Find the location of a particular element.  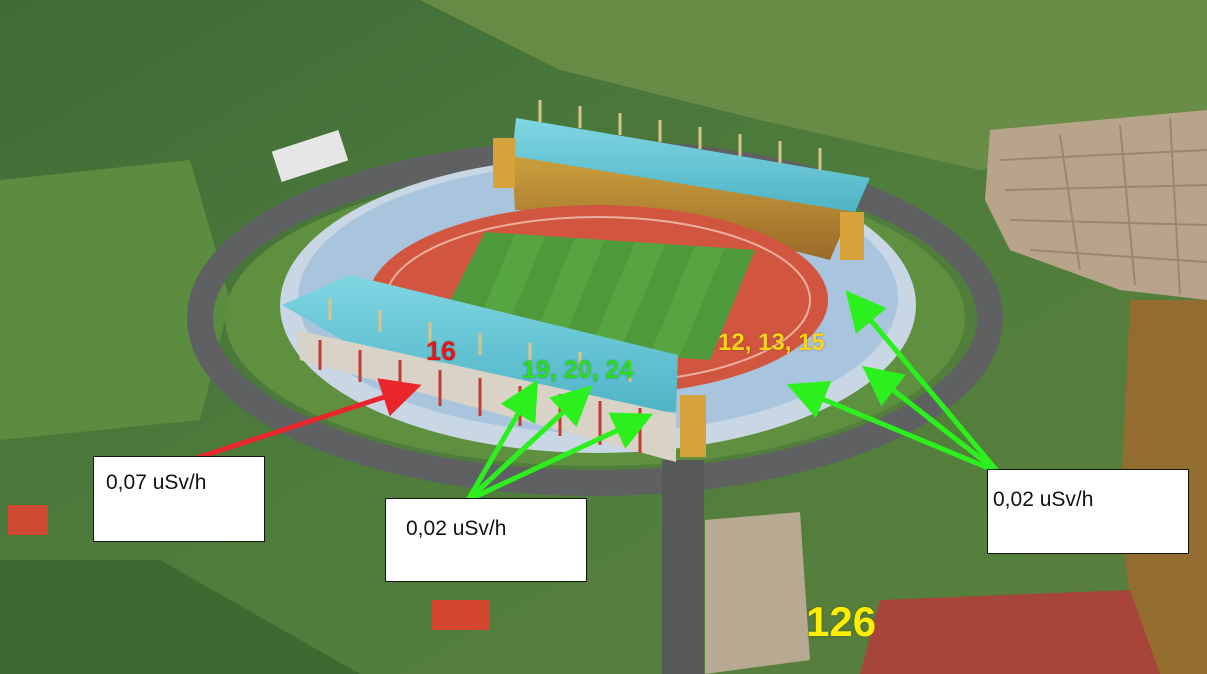

bare-ground-lot is located at coordinates (757, 593).